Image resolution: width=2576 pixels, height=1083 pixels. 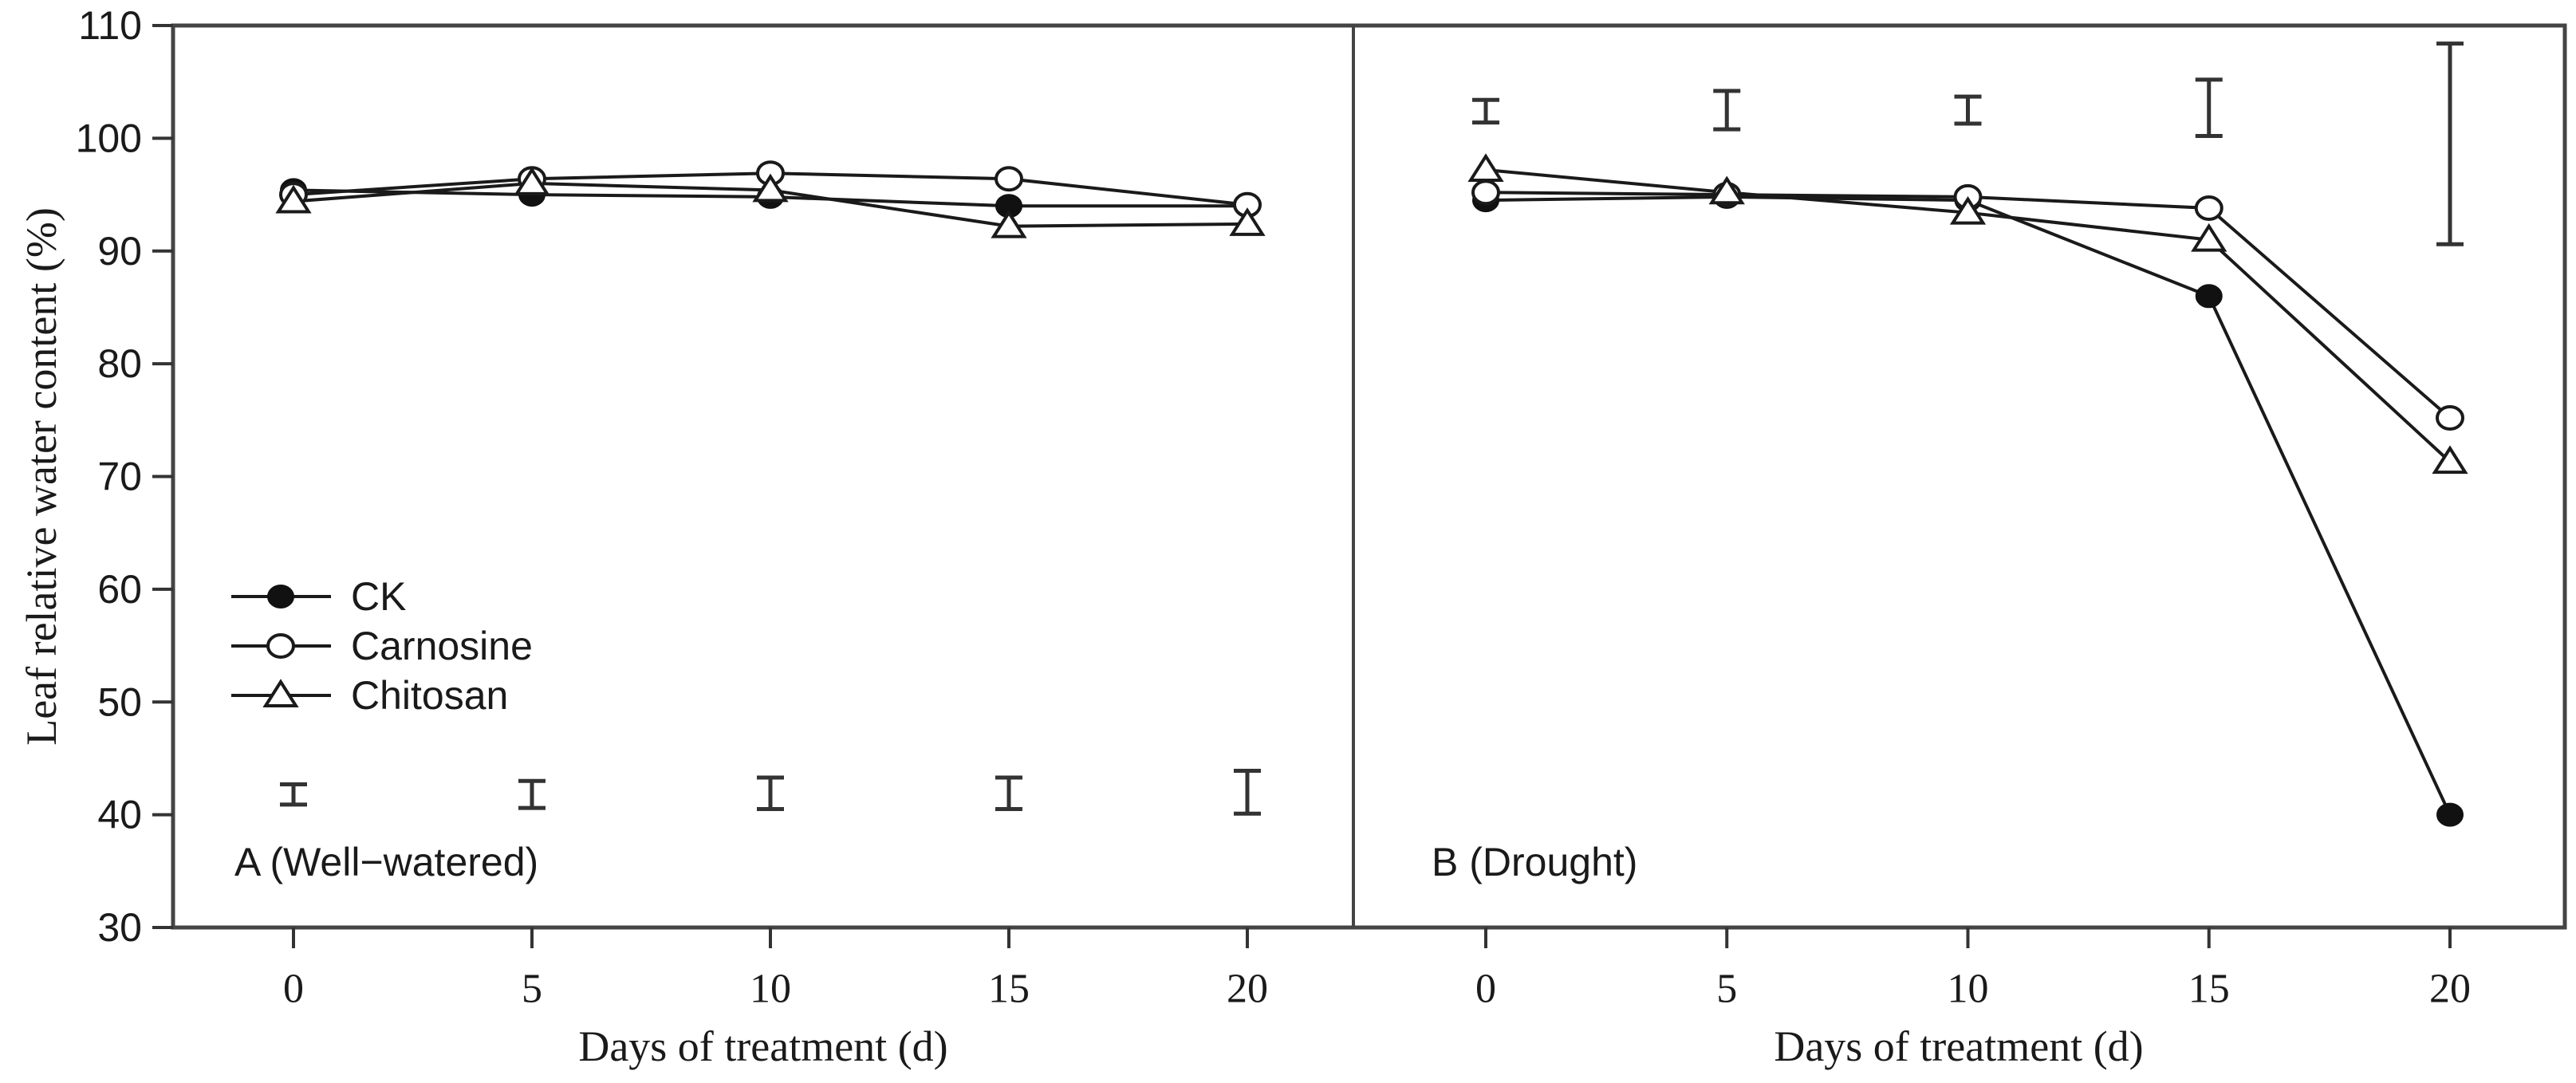 I want to click on y-tick-label: 90, so click(x=119, y=252).